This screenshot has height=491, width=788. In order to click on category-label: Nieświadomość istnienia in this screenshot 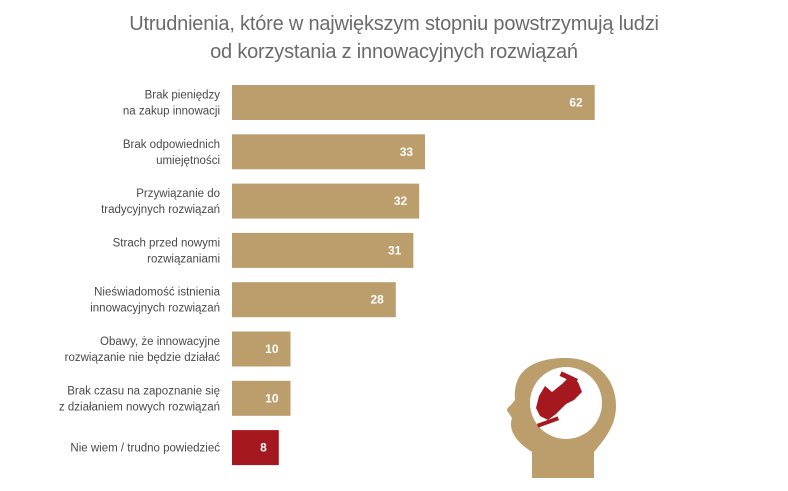, I will do `click(157, 293)`.